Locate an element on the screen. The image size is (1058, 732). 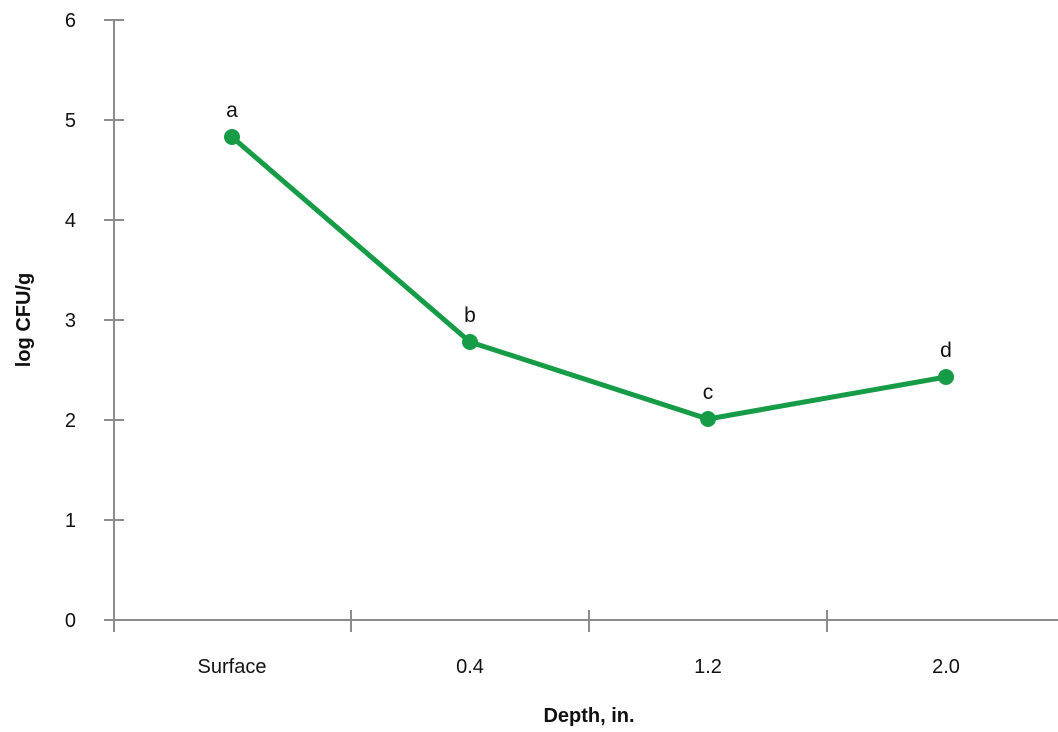
y-tick-label: 1 is located at coordinates (70, 521).